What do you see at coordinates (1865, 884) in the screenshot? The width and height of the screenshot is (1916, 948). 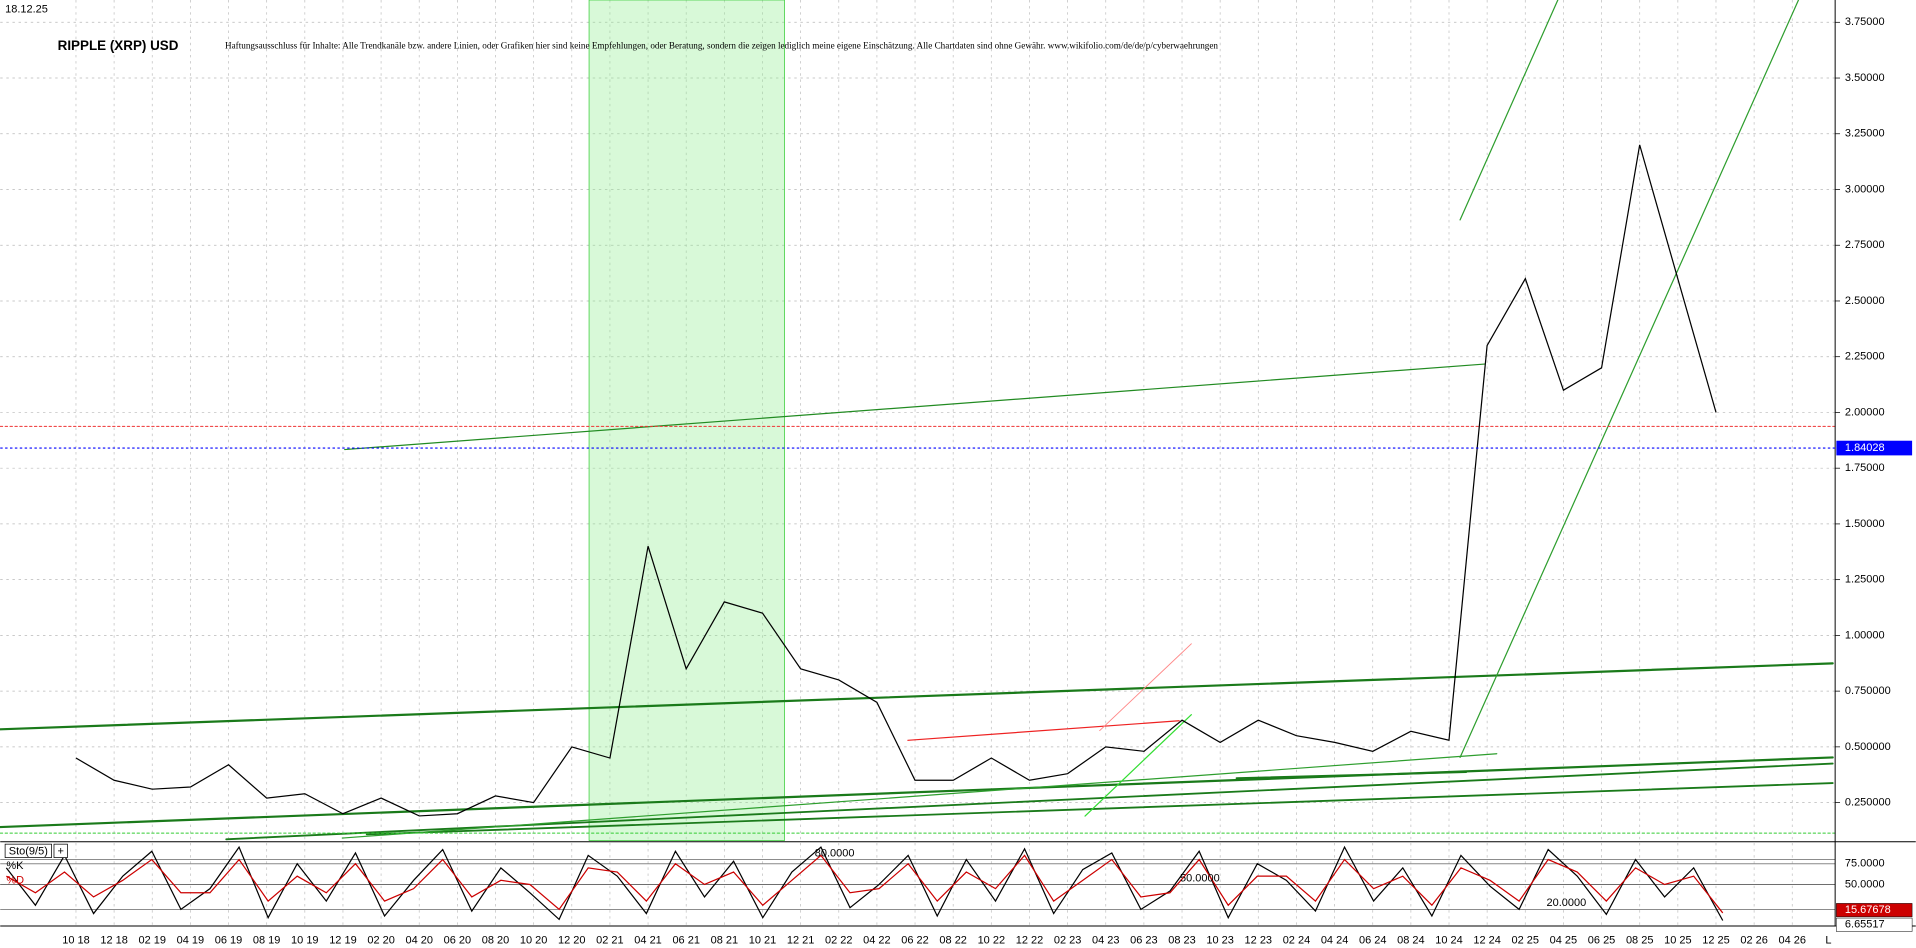 I see `y-tick-label: 50.0000` at bounding box center [1865, 884].